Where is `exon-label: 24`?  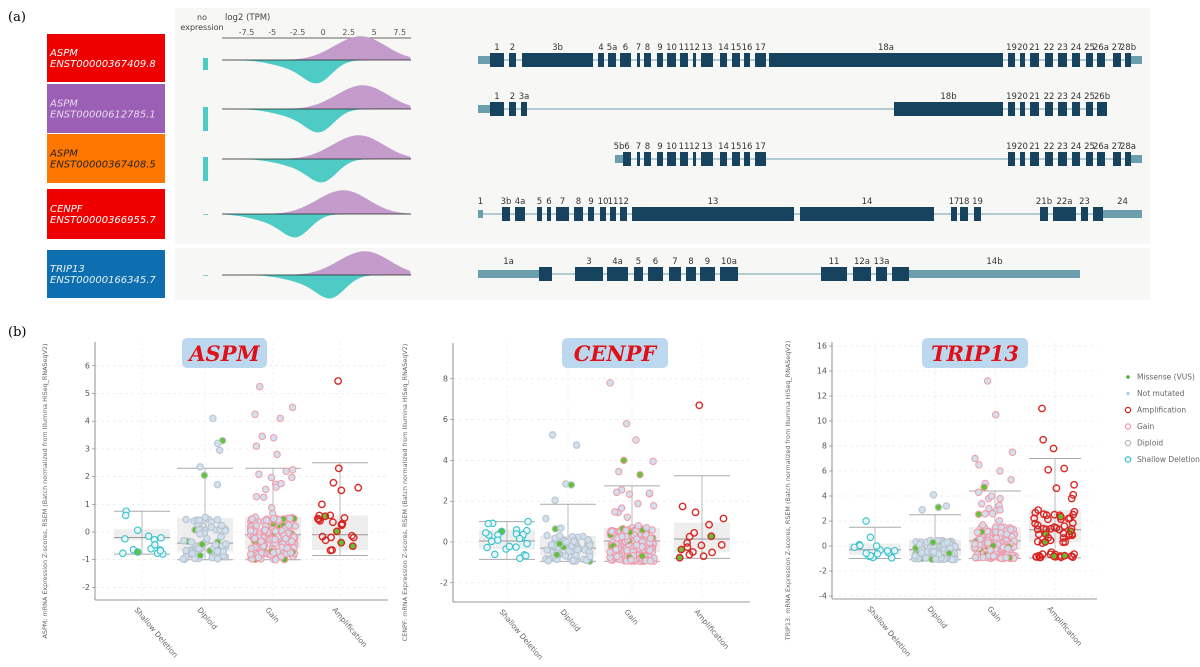 exon-label: 24 is located at coordinates (1076, 147).